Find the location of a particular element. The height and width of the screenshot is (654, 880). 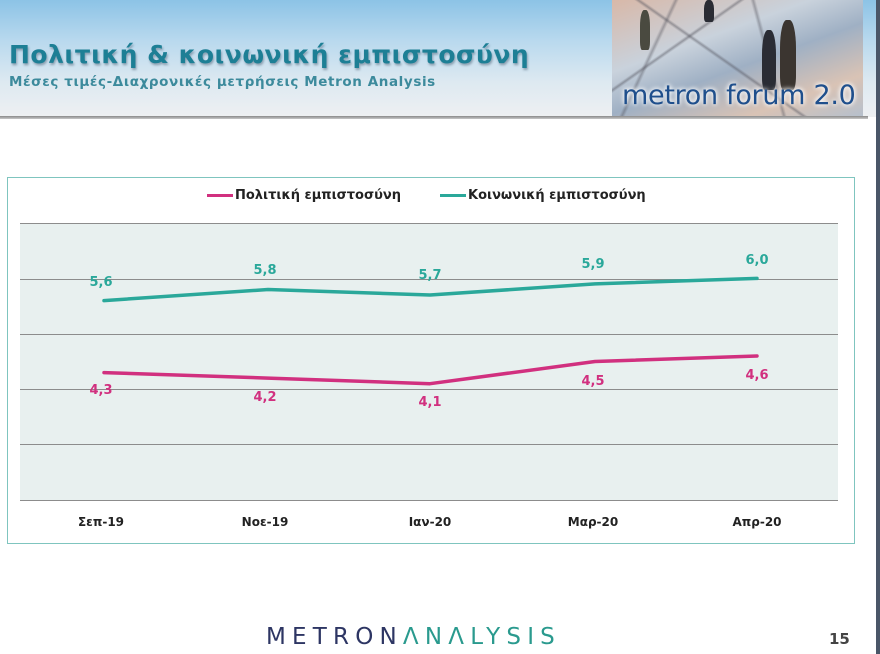

legend-swatch-social-icon is located at coordinates (453, 195).